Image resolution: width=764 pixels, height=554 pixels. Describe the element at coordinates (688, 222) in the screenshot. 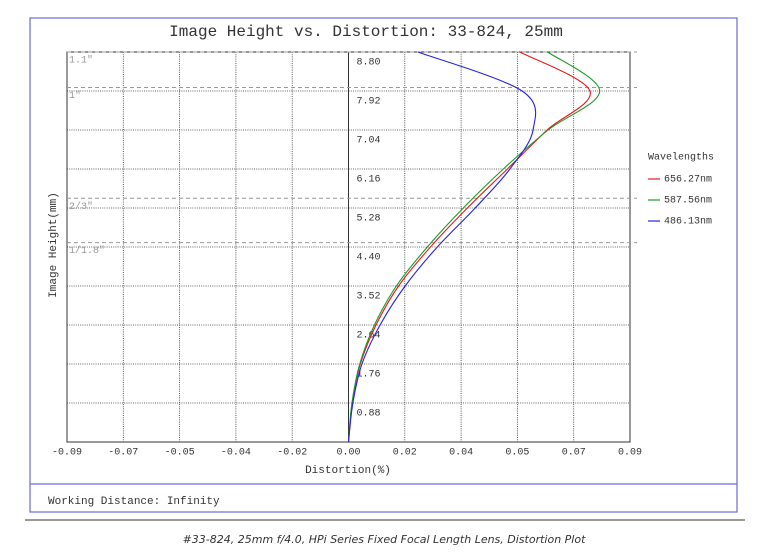

I see `legend-label: 486.13nm` at that location.